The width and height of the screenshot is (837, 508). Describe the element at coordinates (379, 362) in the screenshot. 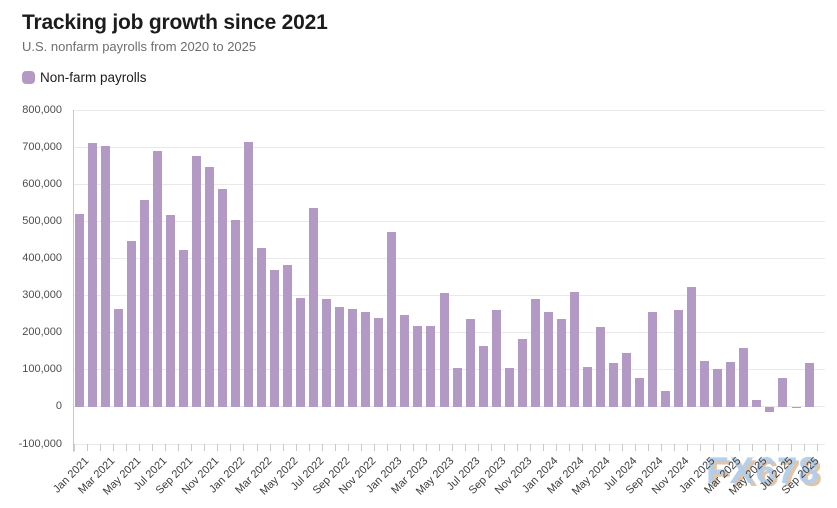

I see `bar-dec-2022` at that location.